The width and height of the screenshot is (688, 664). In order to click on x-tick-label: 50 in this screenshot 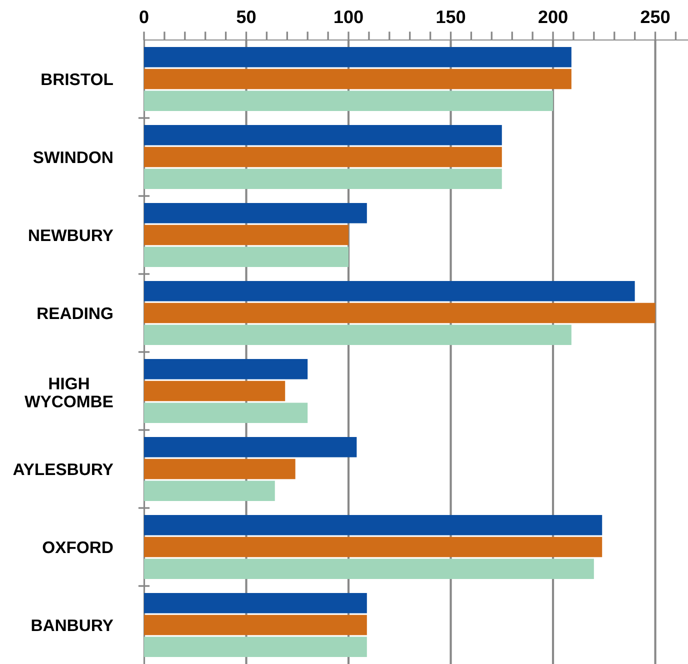, I will do `click(246, 17)`.